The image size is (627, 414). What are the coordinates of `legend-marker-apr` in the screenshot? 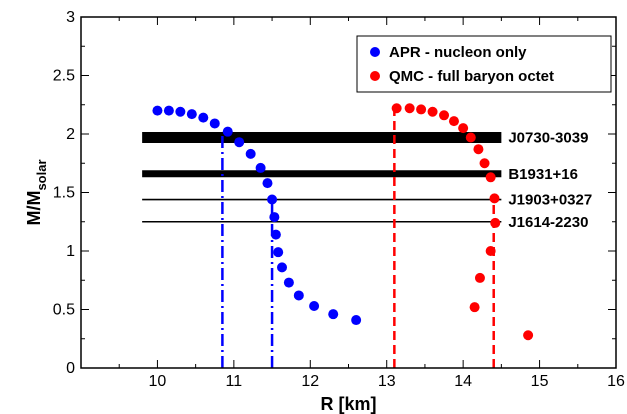 It's located at (375, 52).